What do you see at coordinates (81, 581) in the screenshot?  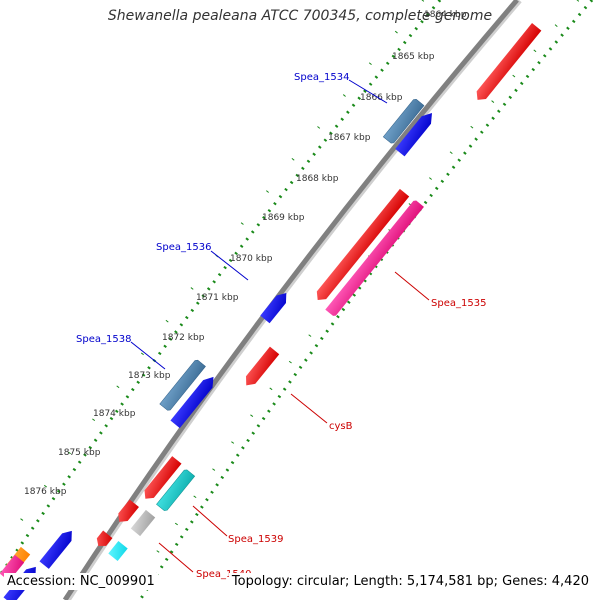 I see `accession-text: Accession: NC_009901` at bounding box center [81, 581].